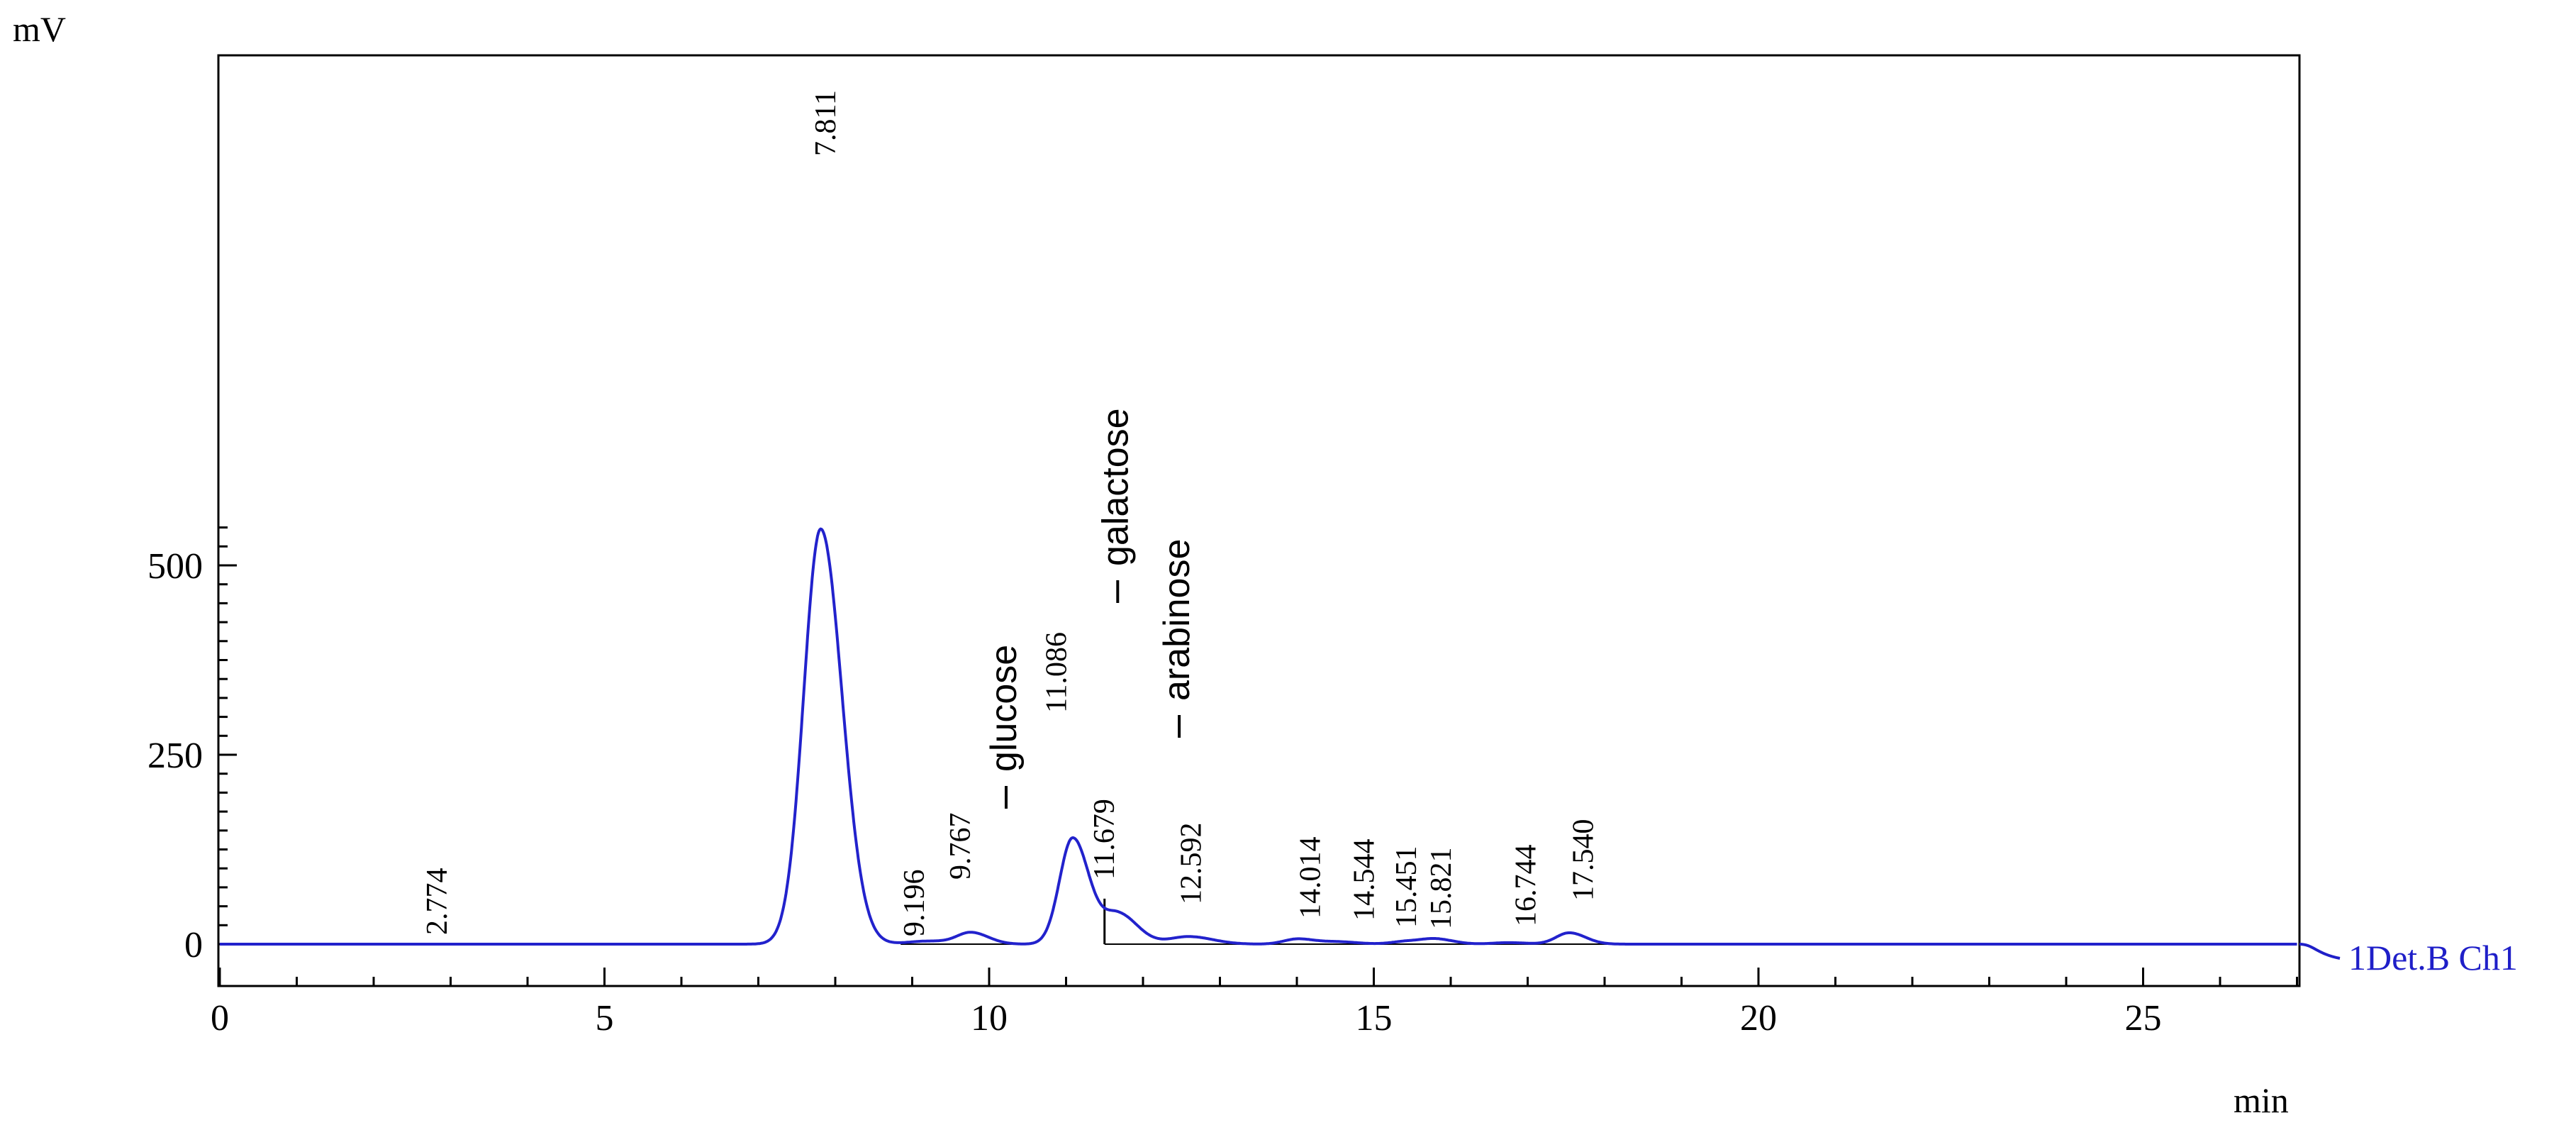 The image size is (2576, 1130). What do you see at coordinates (1441, 889) in the screenshot?
I see `peak-label: 15.821` at bounding box center [1441, 889].